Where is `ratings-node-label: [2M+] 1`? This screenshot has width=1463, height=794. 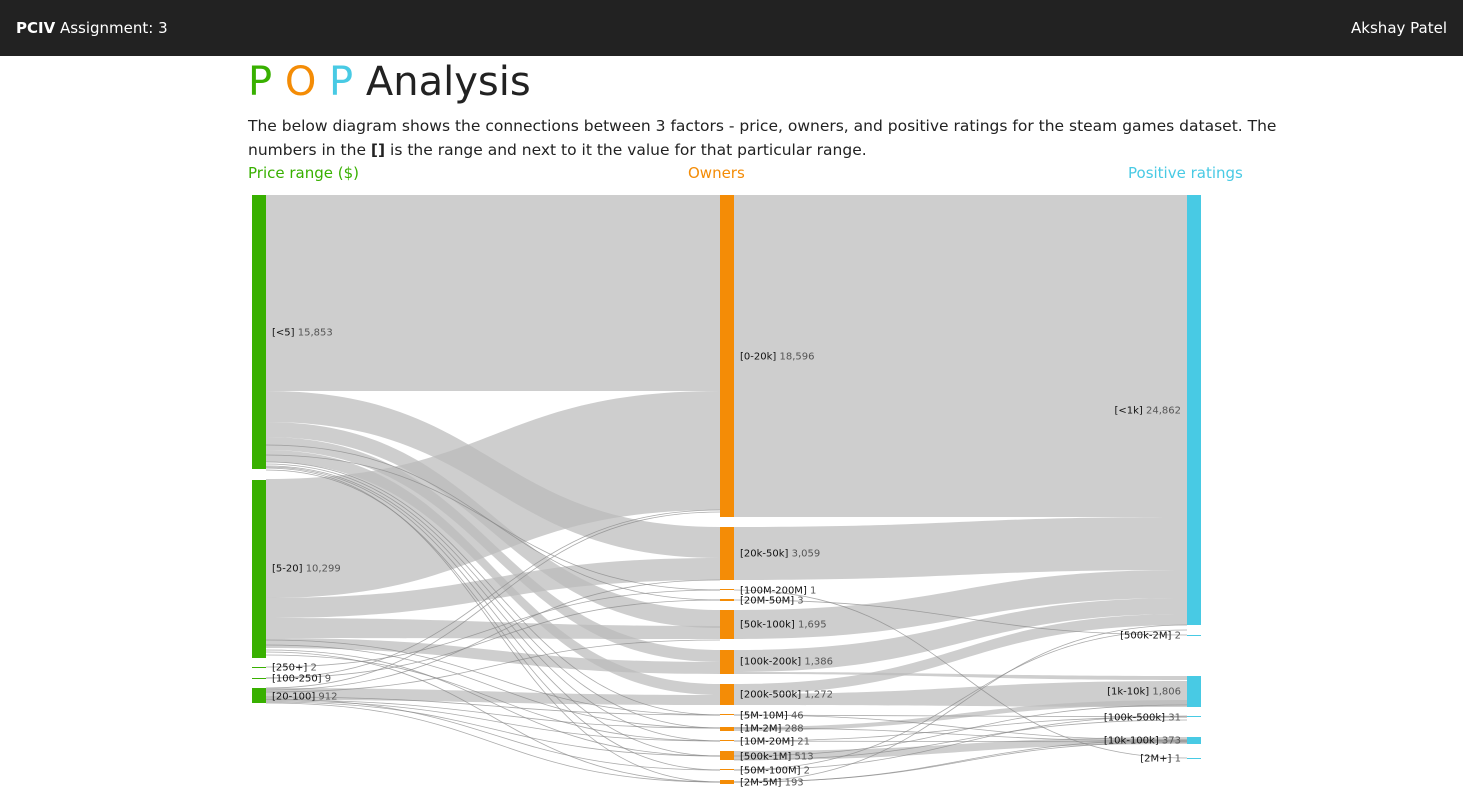 ratings-node-label: [2M+] 1 is located at coordinates (1160, 759).